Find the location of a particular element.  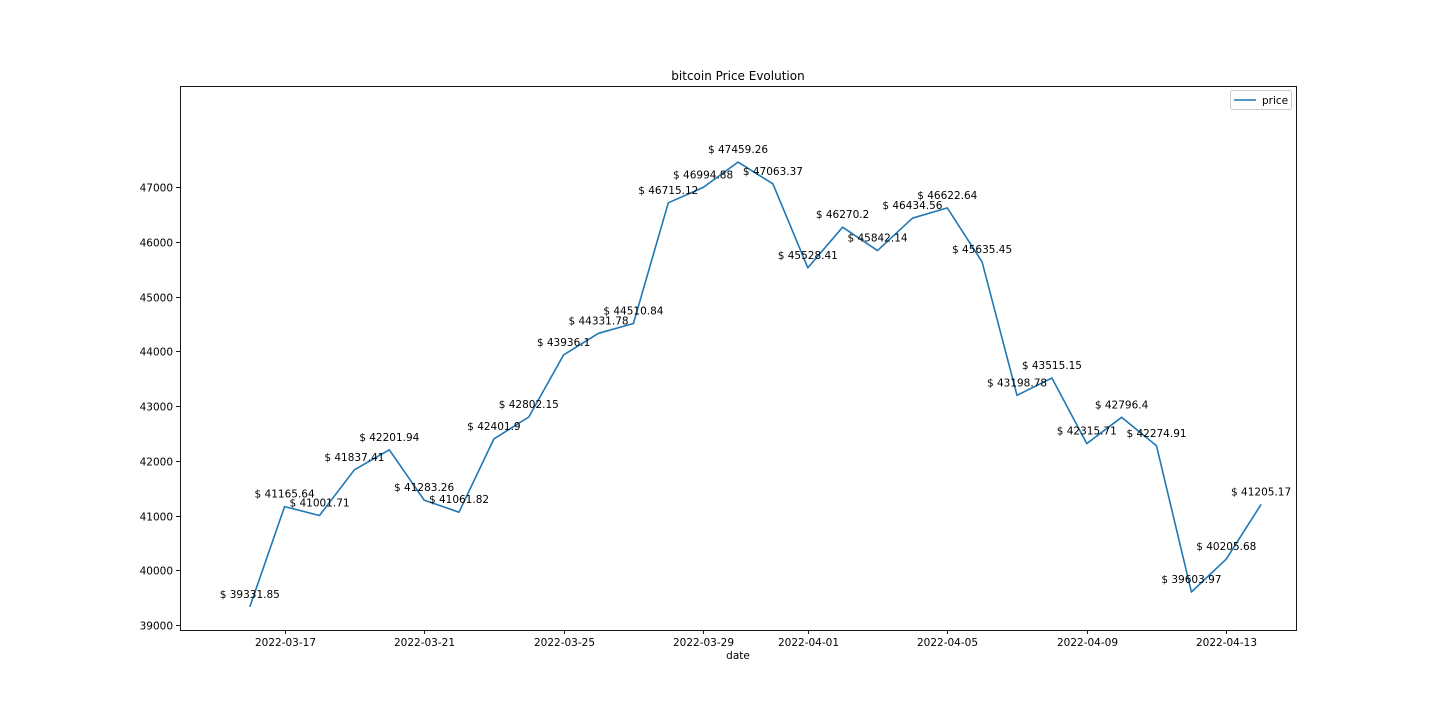

y-tick-label: 47000 is located at coordinates (156, 189).